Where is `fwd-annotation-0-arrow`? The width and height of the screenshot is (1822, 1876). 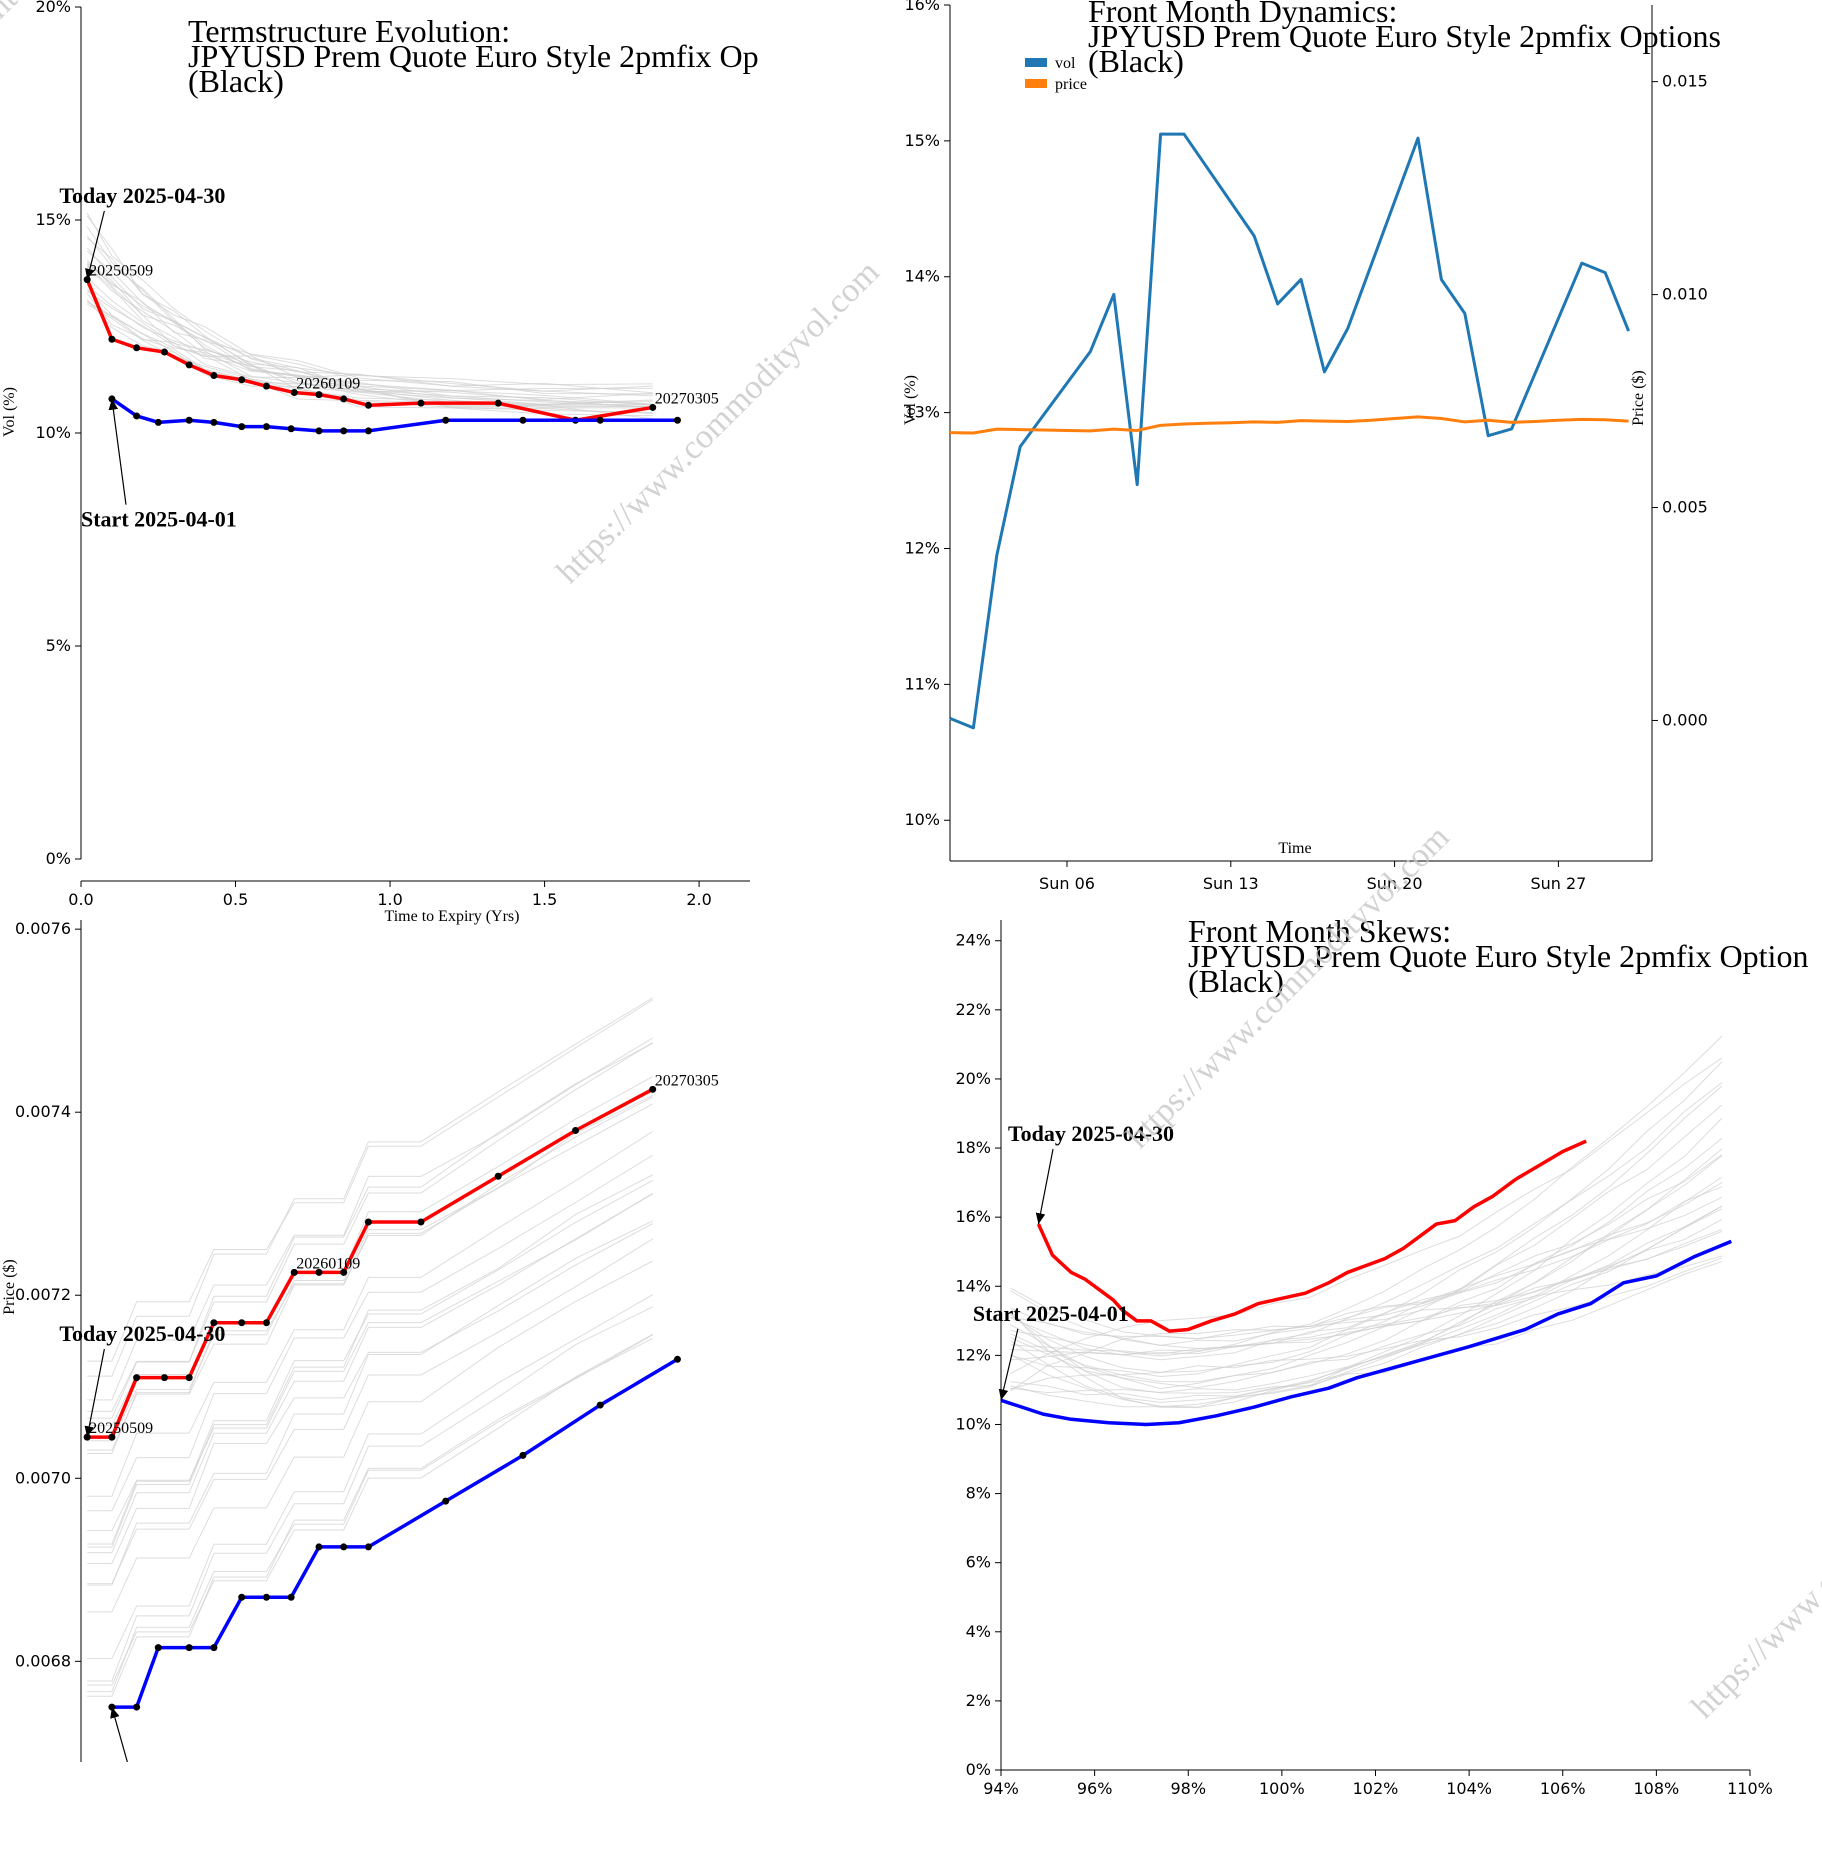 fwd-annotation-0-arrow is located at coordinates (94, 1393).